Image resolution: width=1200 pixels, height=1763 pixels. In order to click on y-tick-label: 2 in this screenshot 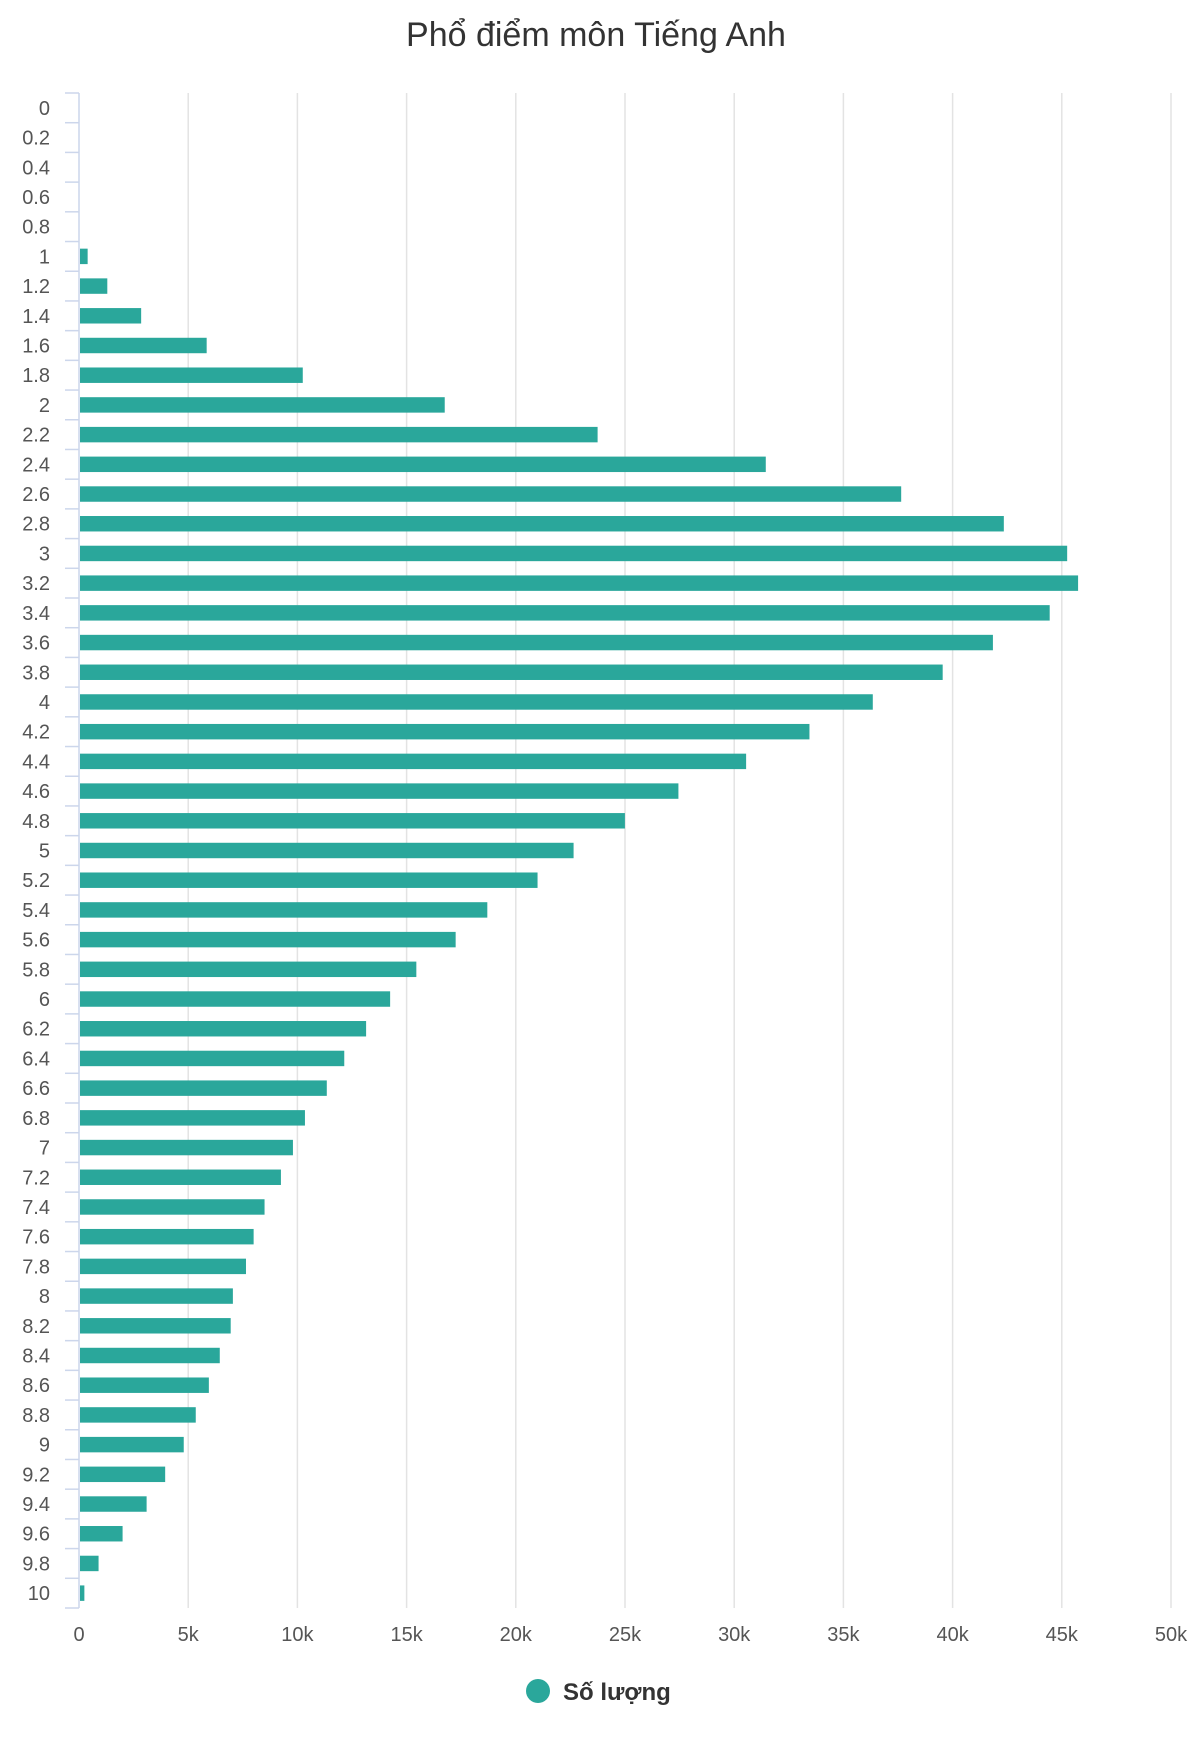, I will do `click(44, 406)`.